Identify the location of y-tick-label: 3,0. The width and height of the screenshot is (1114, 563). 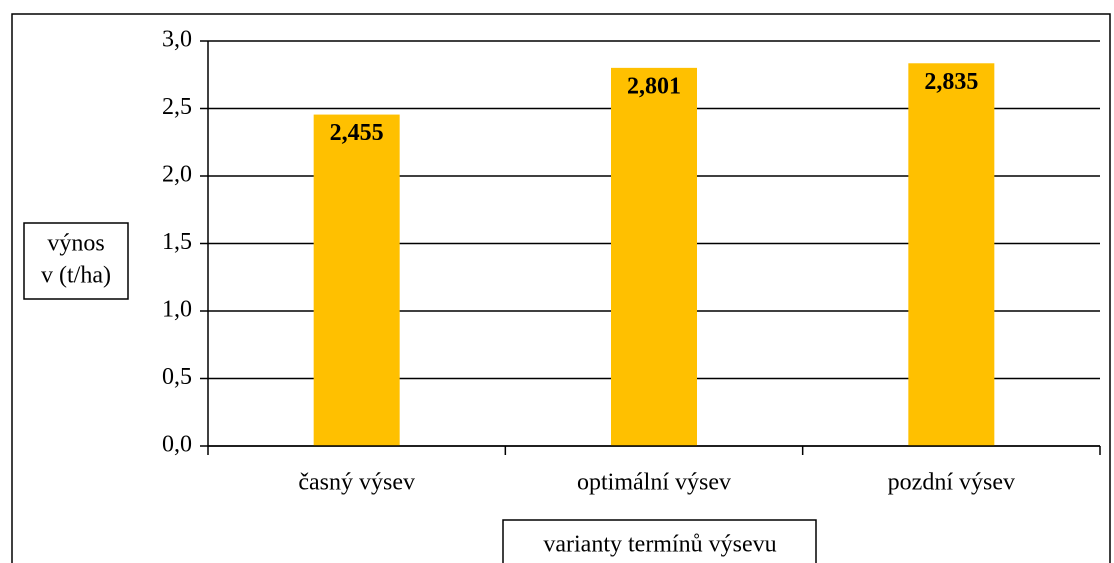
(177, 40).